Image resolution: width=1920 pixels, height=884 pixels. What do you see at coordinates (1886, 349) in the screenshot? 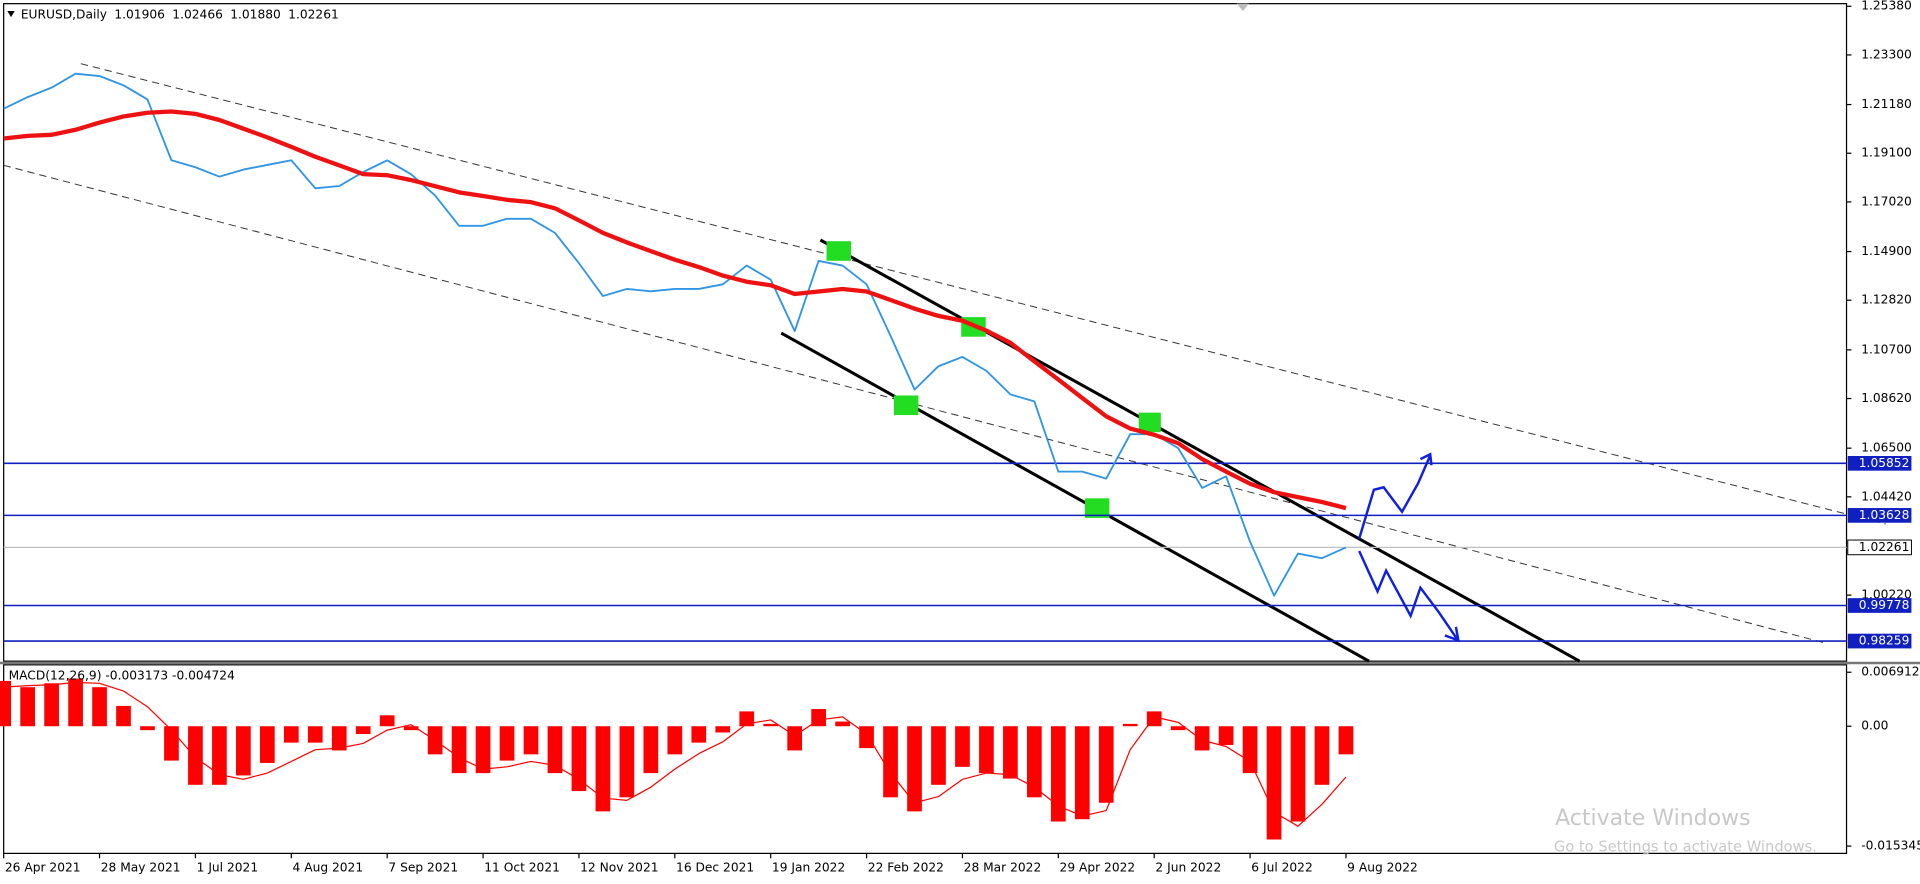
I see `y-tick-label: 1.10700` at bounding box center [1886, 349].